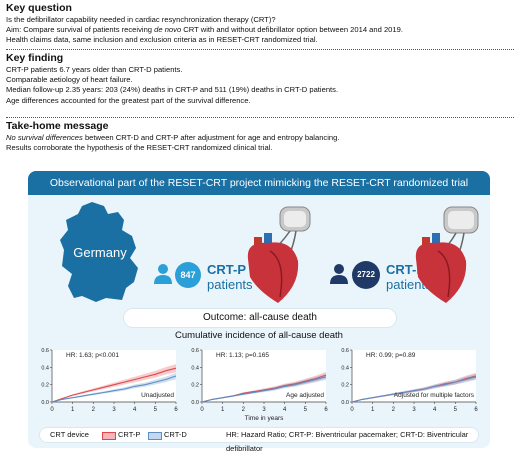  I want to click on legend-title: CRT device, so click(69, 434).